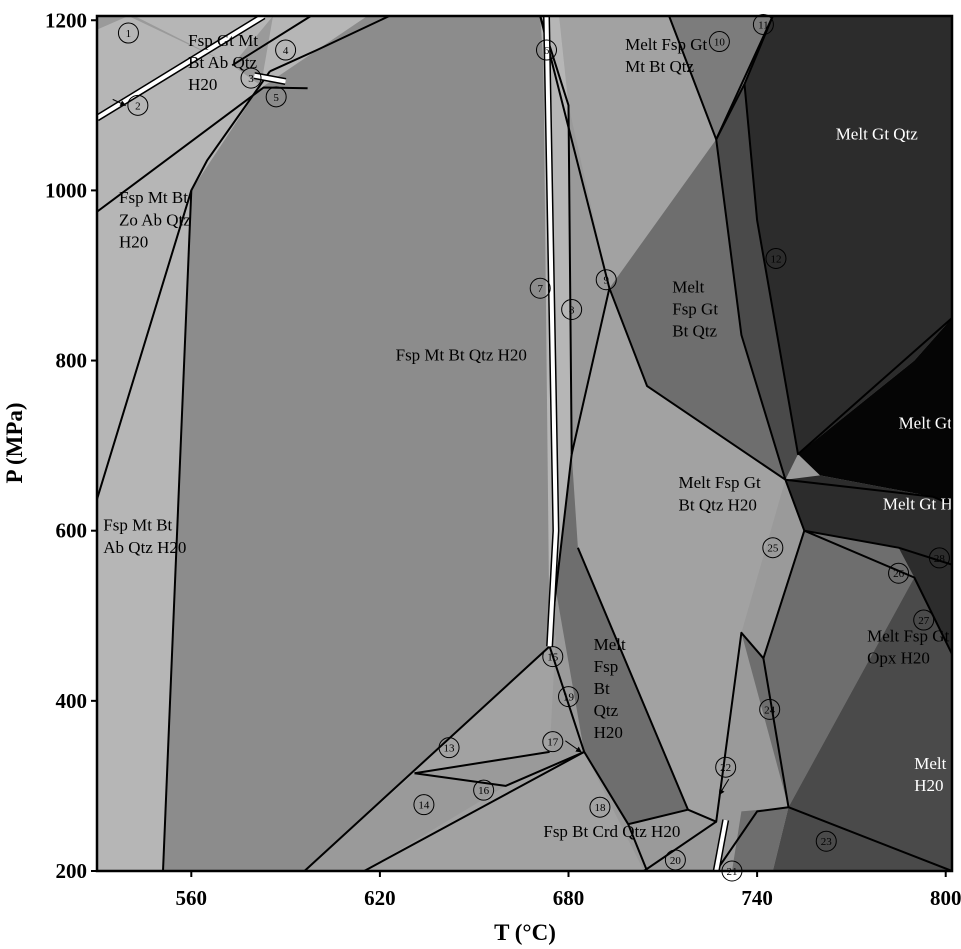 The image size is (961, 949). I want to click on field-label-melt-gt-qtz: Melt Gt Qtz, so click(877, 133).